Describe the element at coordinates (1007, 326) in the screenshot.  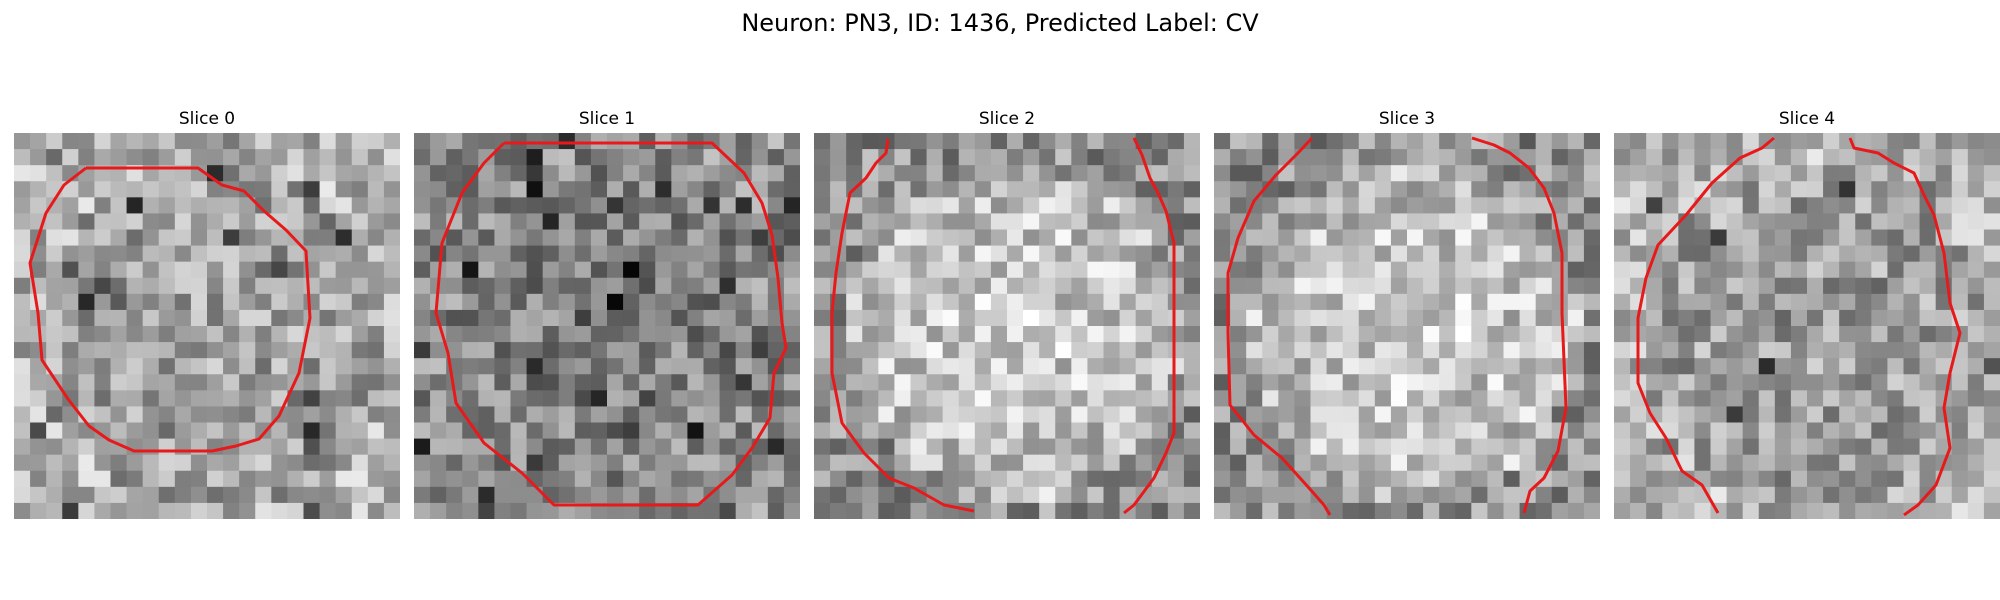
I see `slice-2-pixel-grid` at that location.